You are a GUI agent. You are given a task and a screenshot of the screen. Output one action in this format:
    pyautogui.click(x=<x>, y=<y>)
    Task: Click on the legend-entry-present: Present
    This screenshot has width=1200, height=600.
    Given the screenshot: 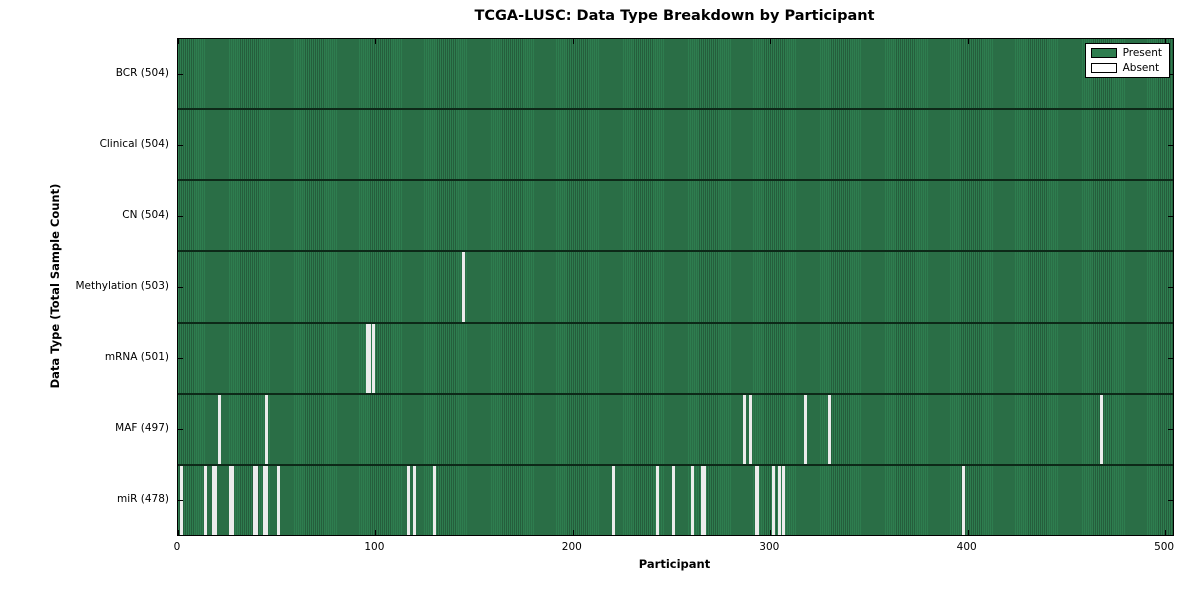 What is the action you would take?
    pyautogui.click(x=1126, y=53)
    